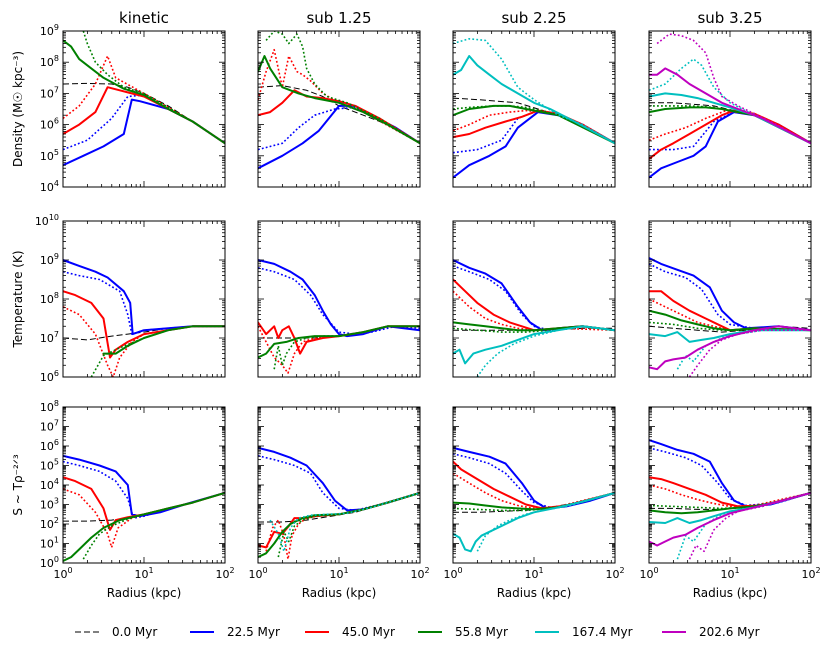 The image size is (830, 664). Describe the element at coordinates (134, 632) in the screenshot. I see `legend-label: 0.0 Myr` at that location.